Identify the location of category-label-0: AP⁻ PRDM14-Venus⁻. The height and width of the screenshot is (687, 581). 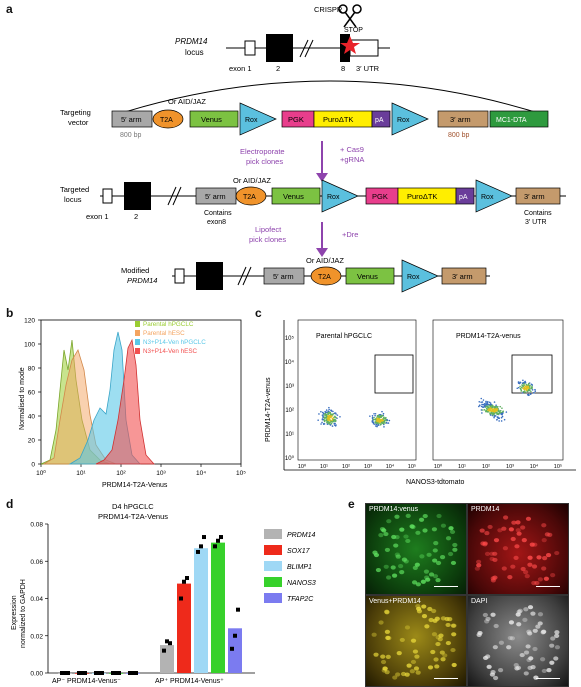
(86, 681).